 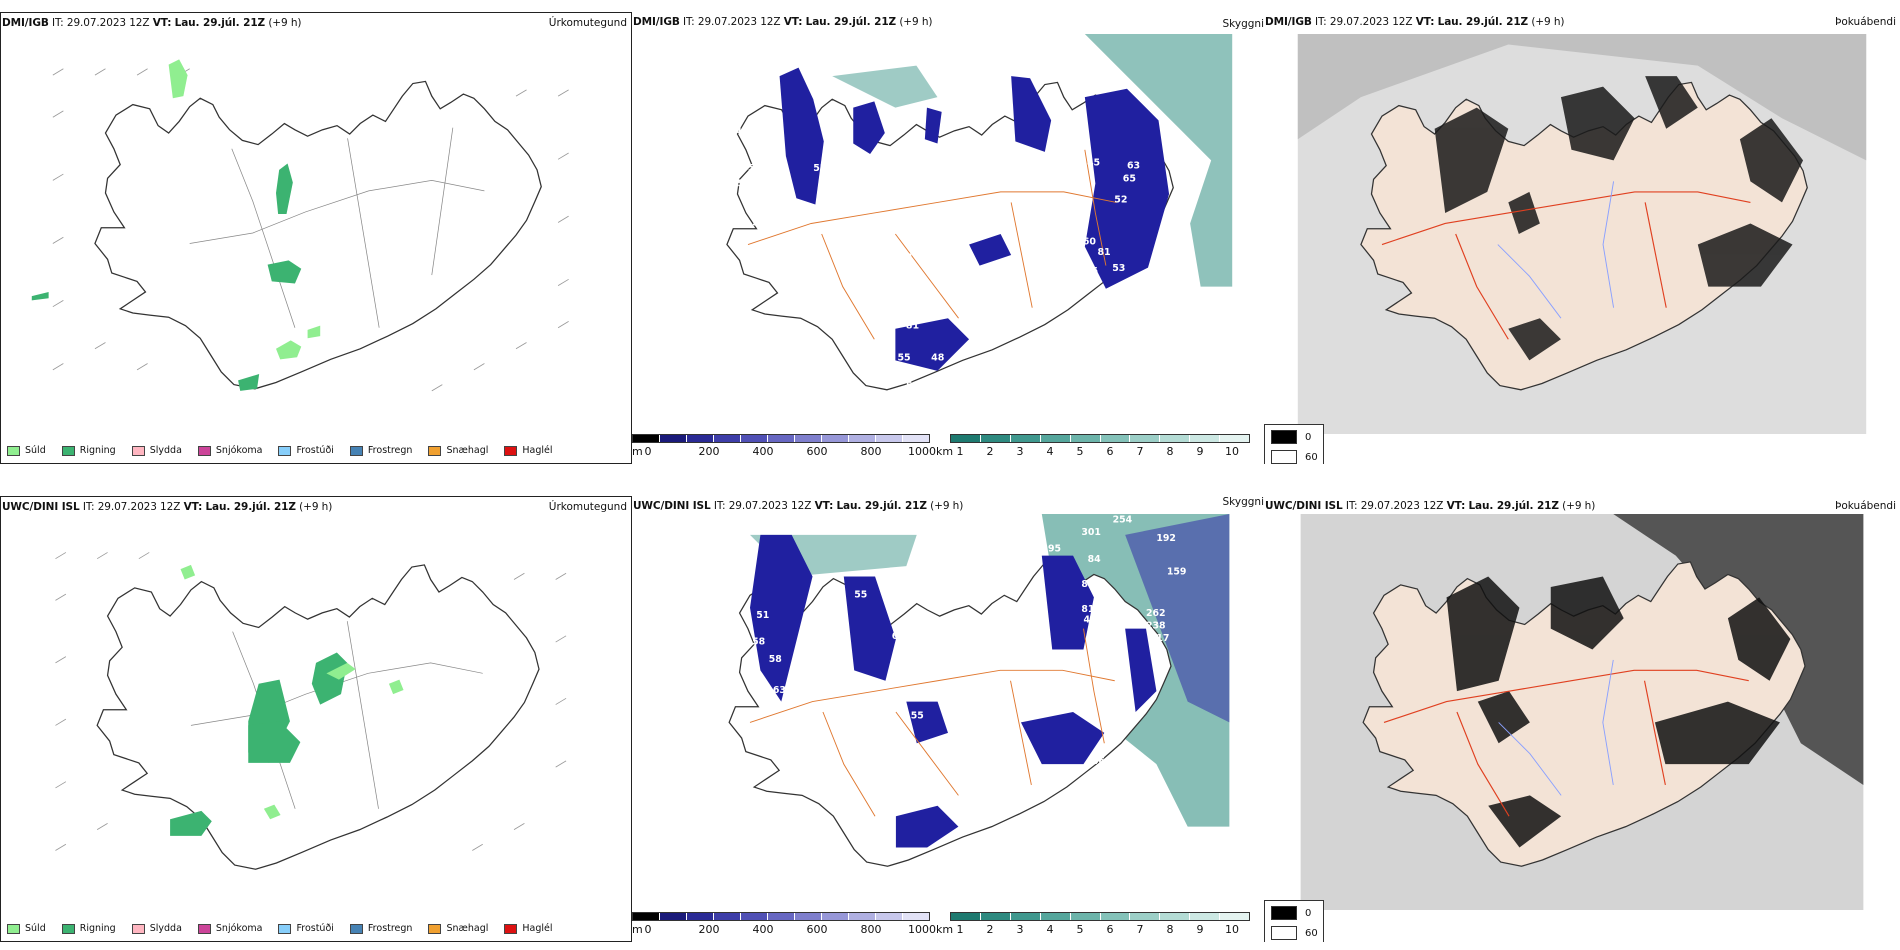 What do you see at coordinates (1177, 571) in the screenshot?
I see `visibility-label: 159` at bounding box center [1177, 571].